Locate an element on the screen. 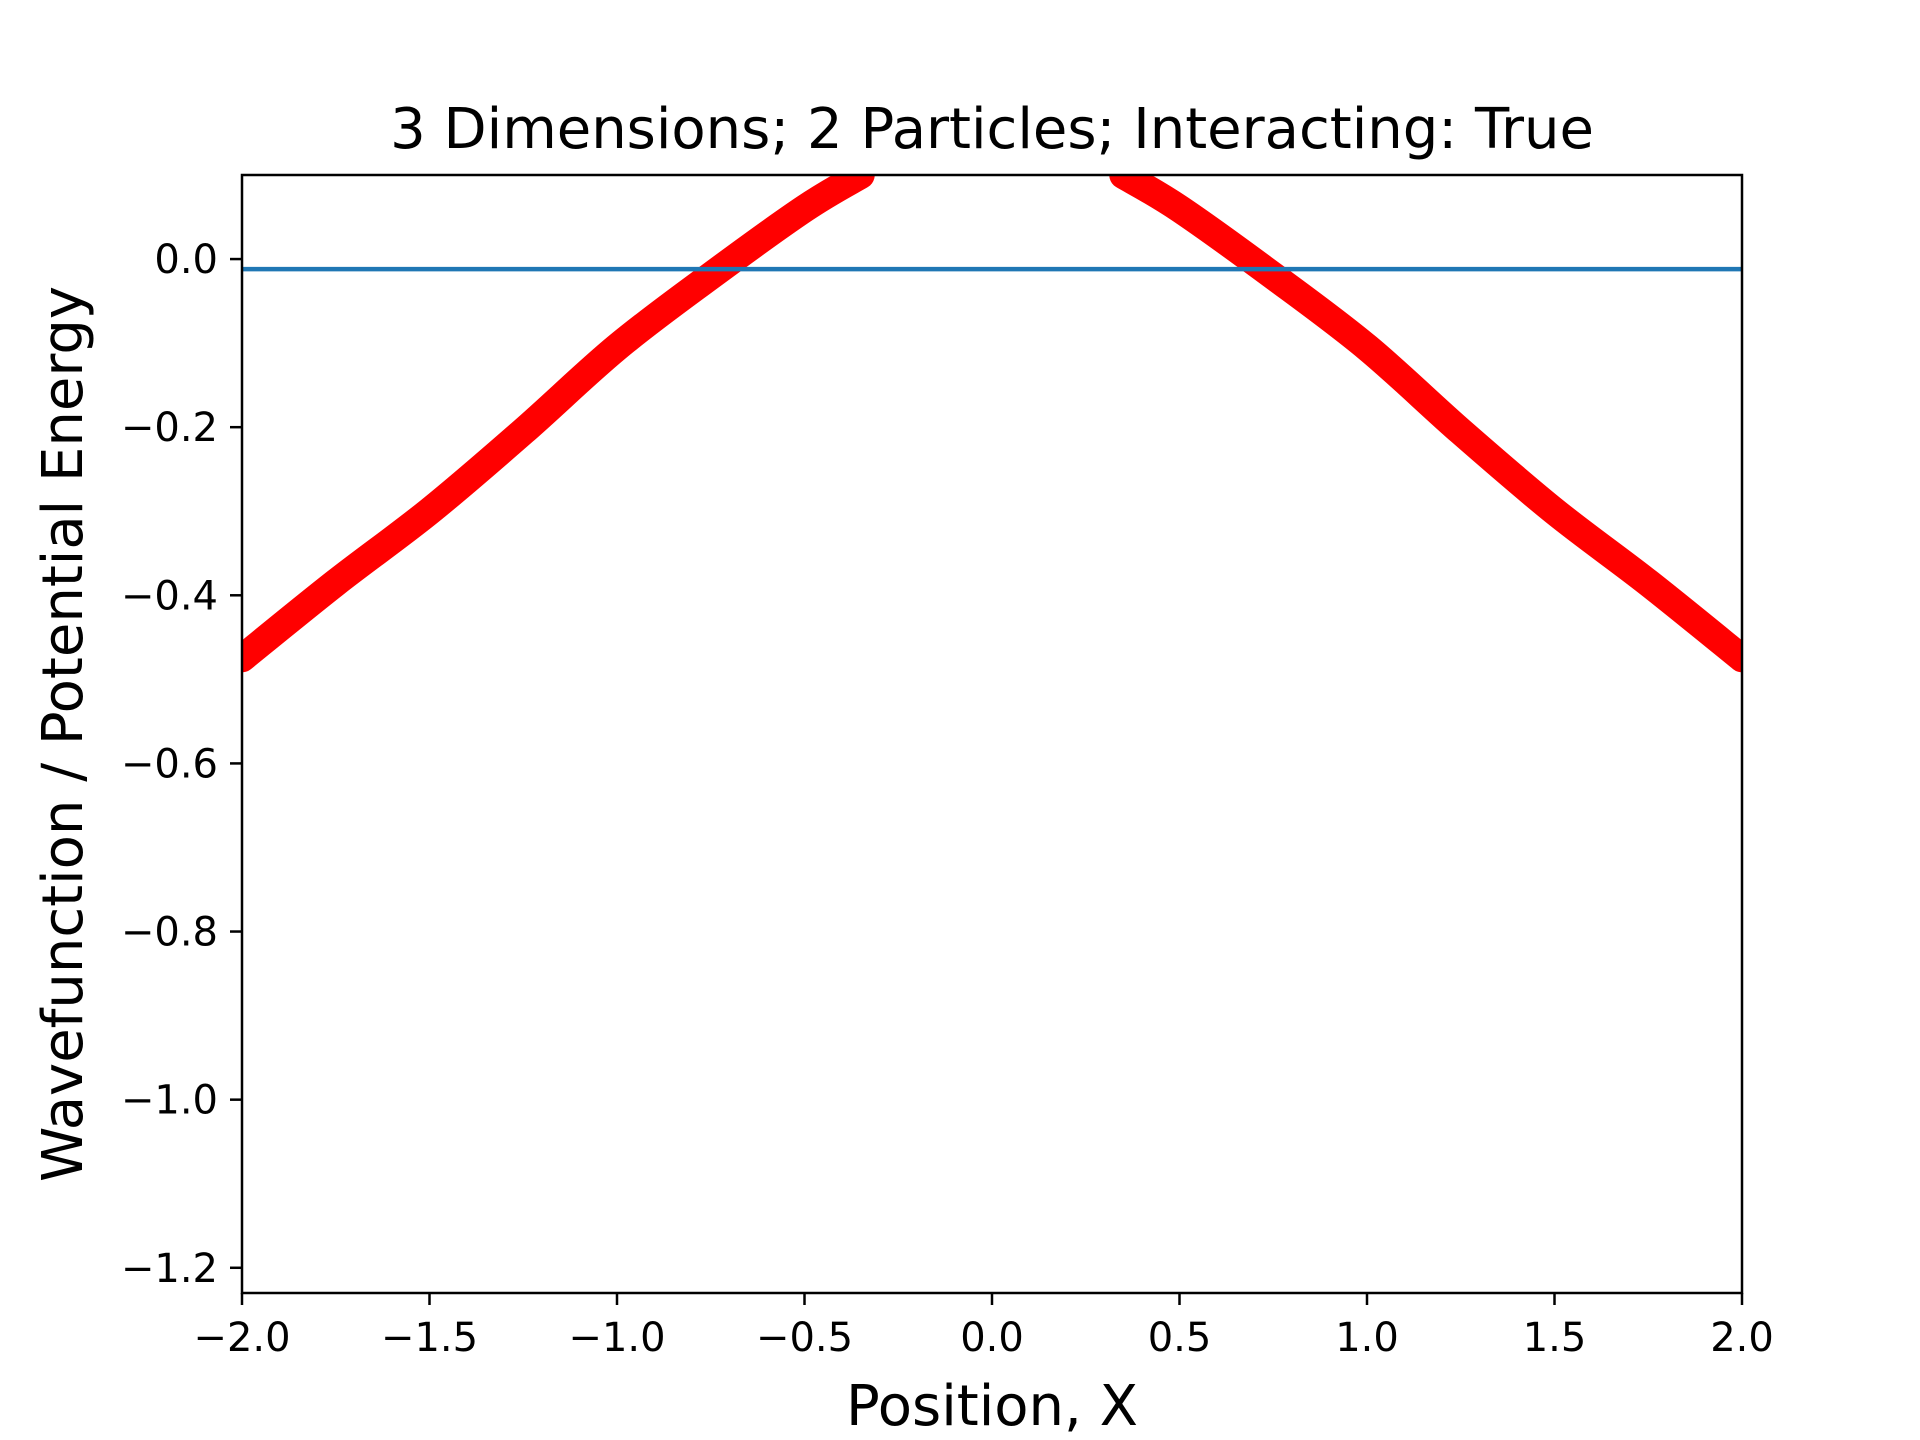 The height and width of the screenshot is (1440, 1920). y-tick-label: −0.4 is located at coordinates (169, 596).